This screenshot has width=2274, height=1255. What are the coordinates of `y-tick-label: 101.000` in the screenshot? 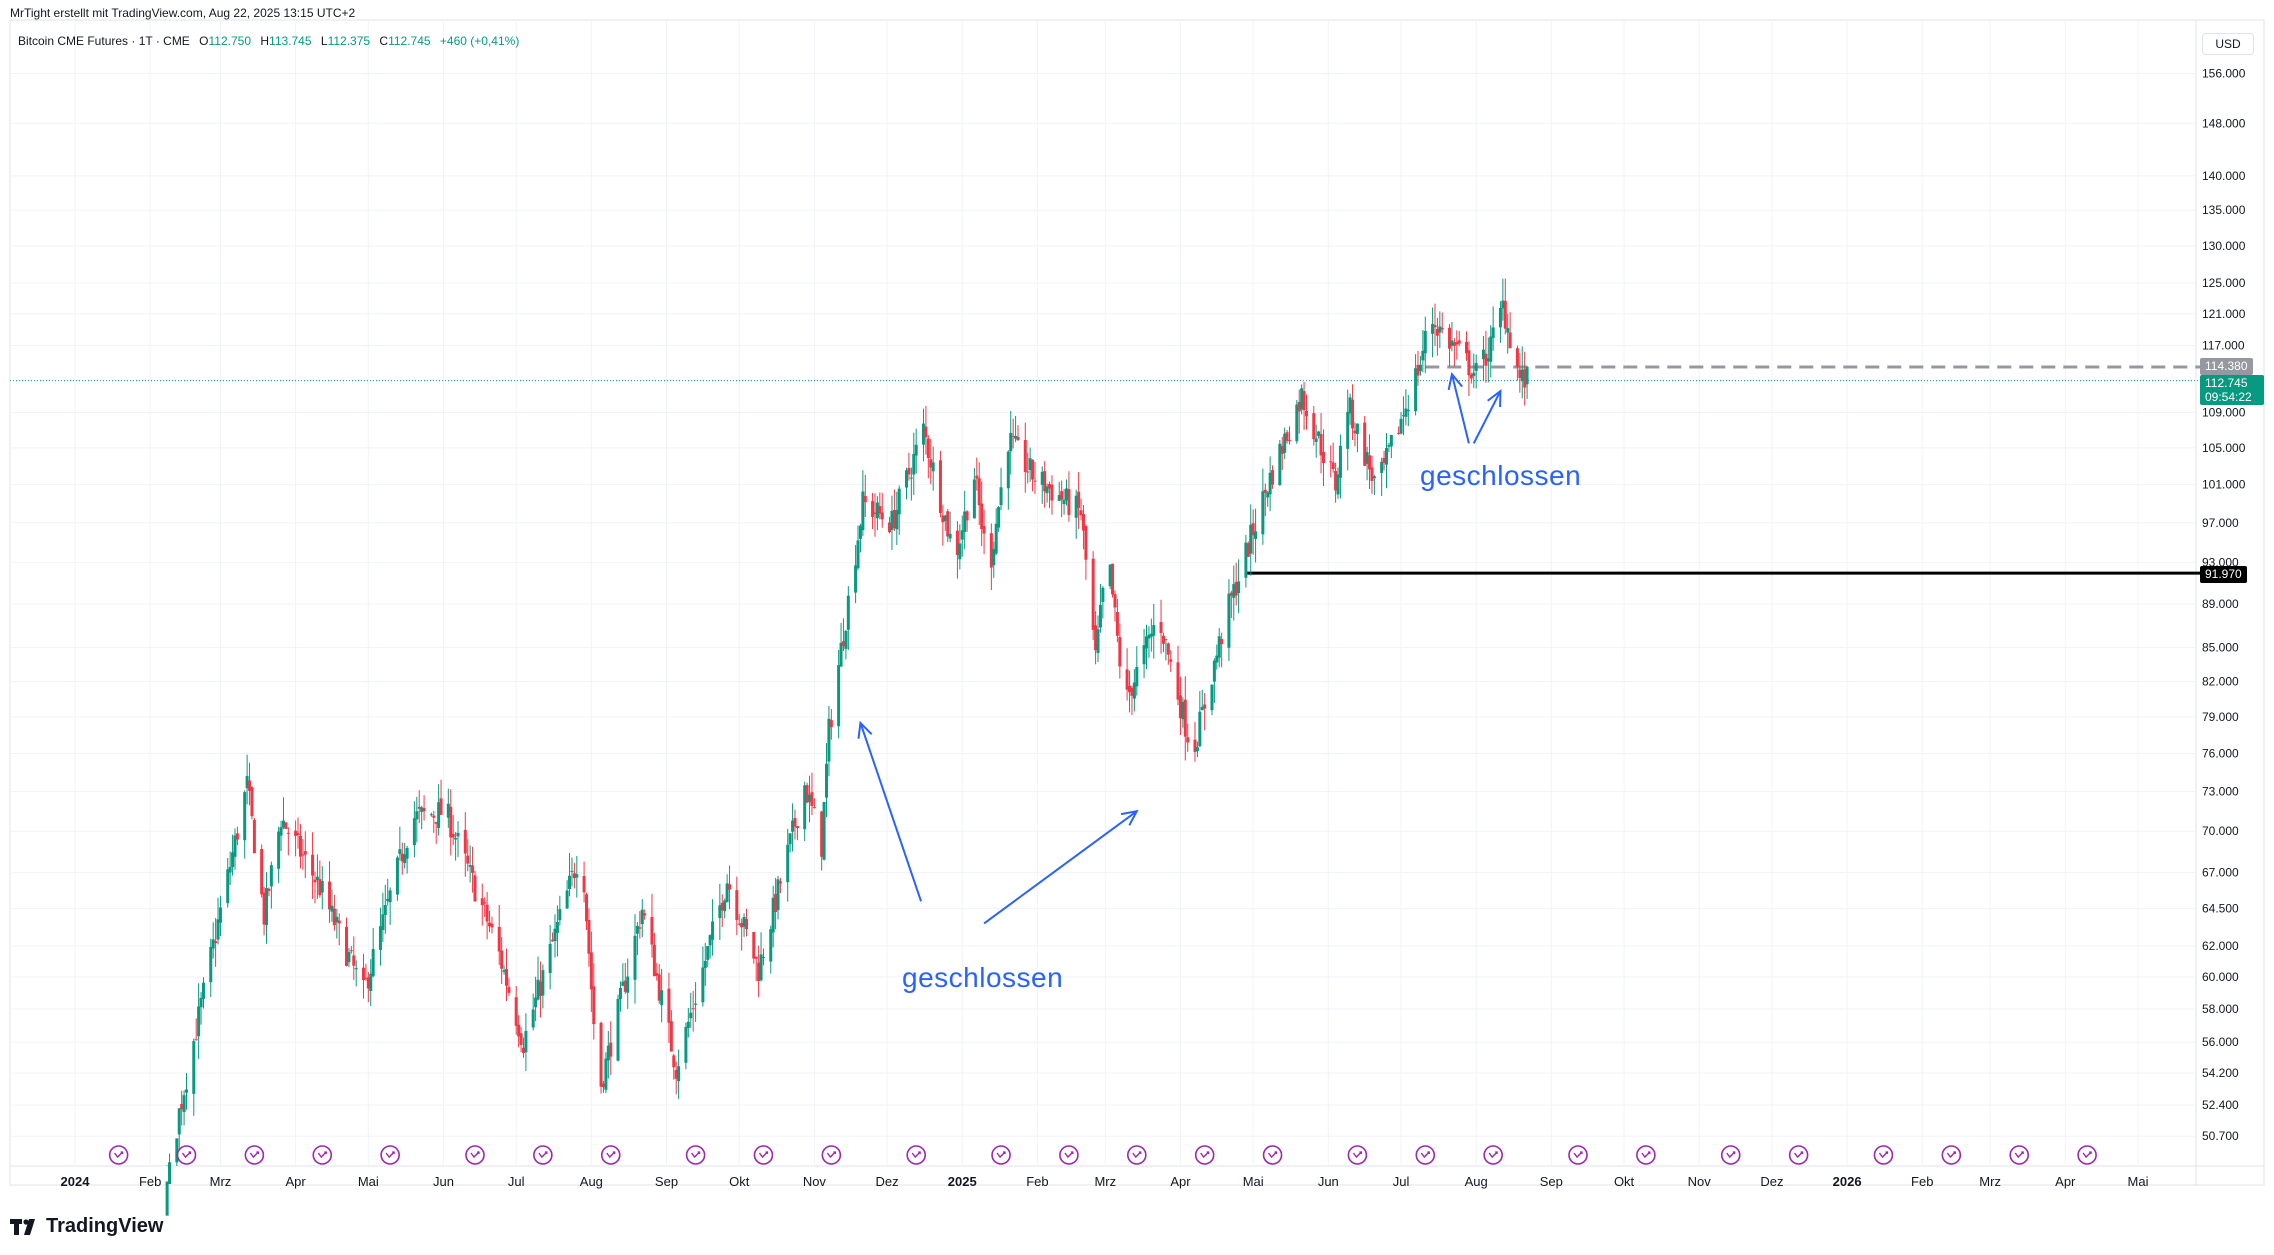 It's located at (2224, 485).